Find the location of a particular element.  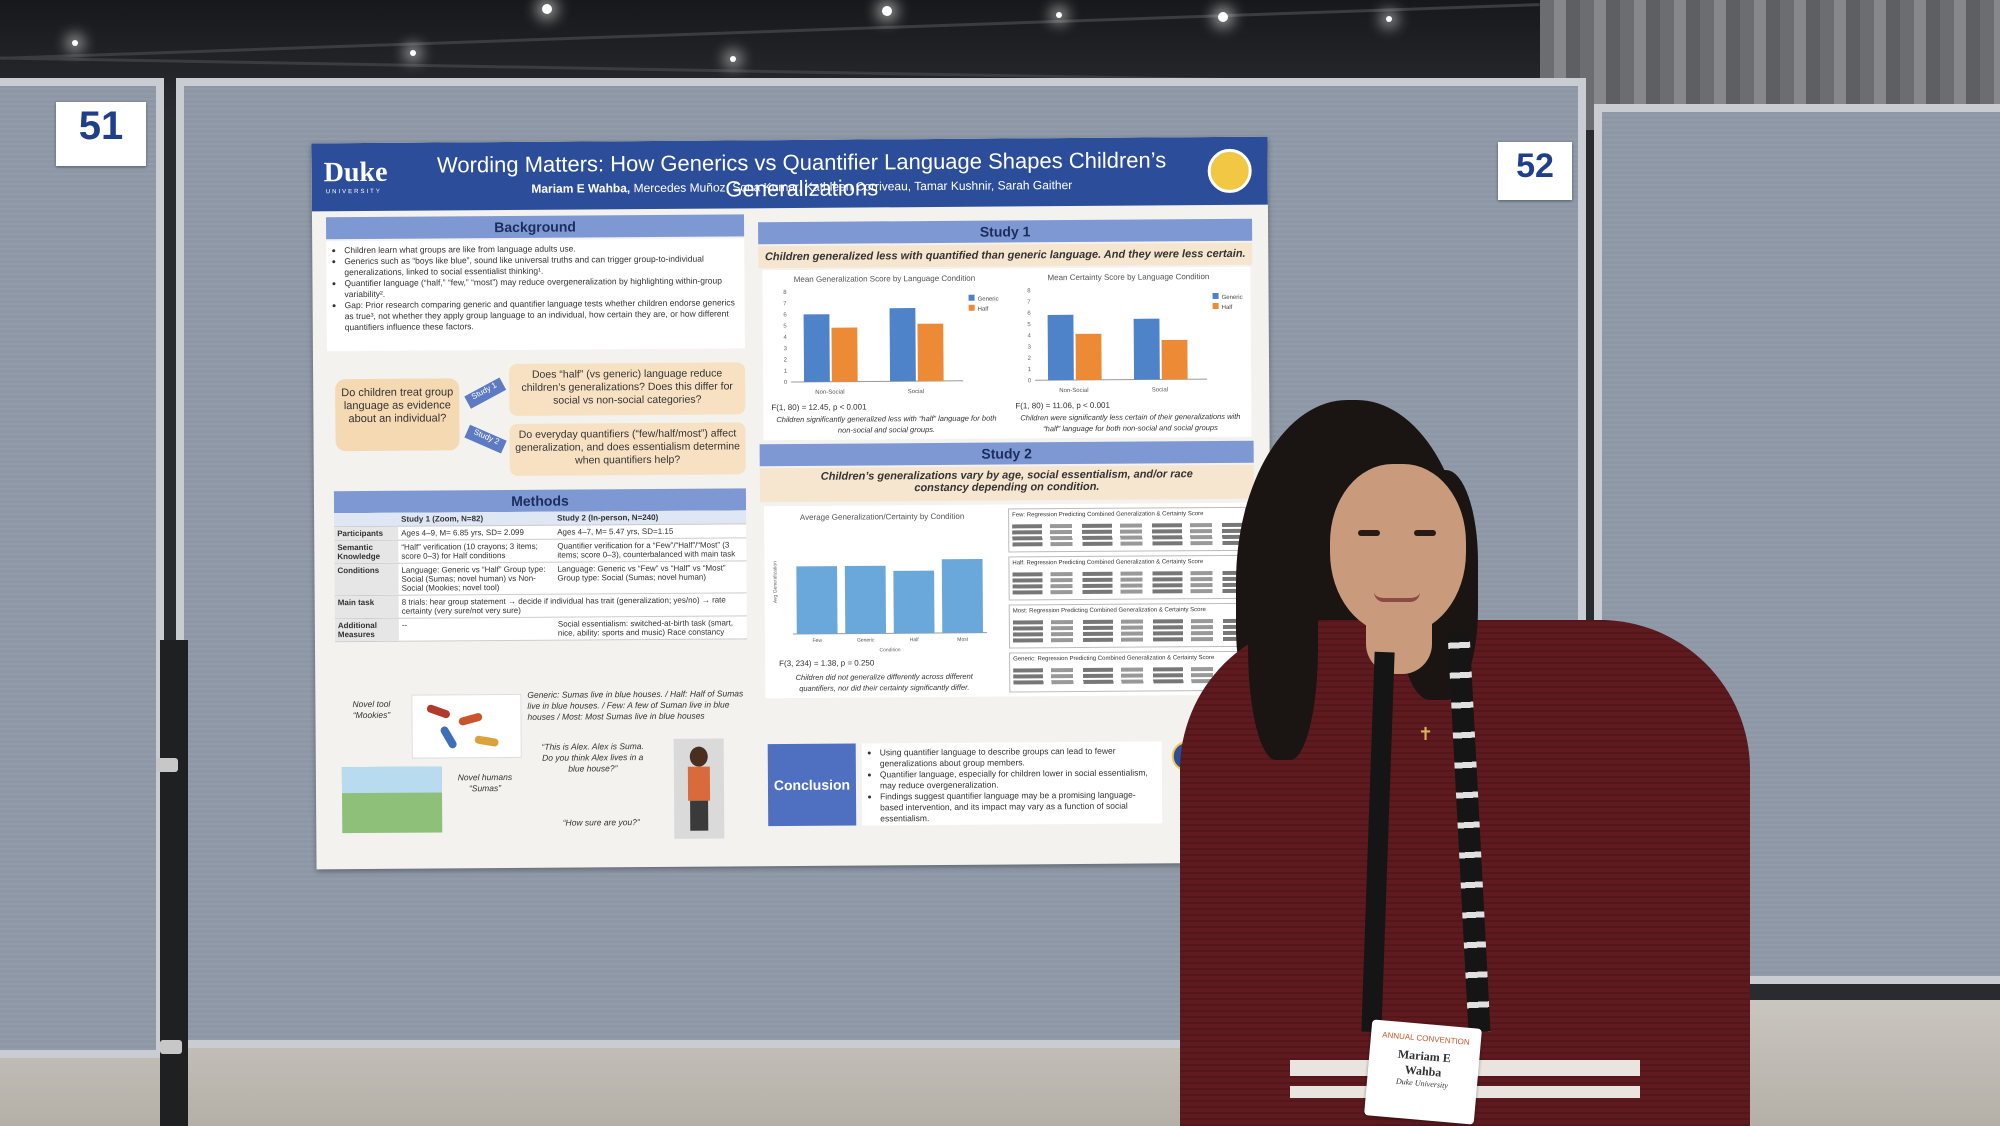

hair-left is located at coordinates (1283, 620).